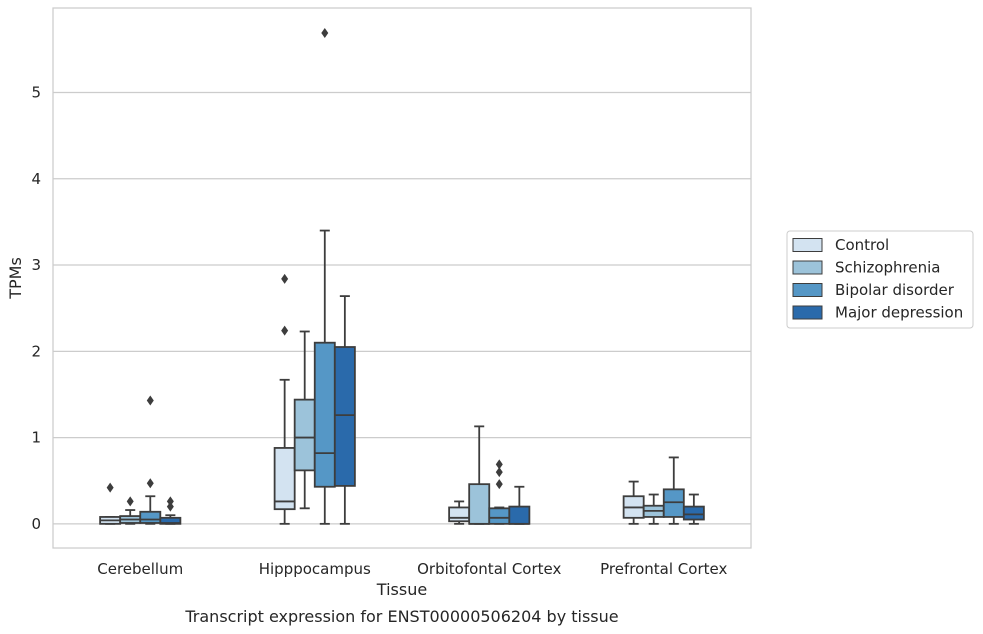  I want to click on legend-label: Control, so click(862, 245).